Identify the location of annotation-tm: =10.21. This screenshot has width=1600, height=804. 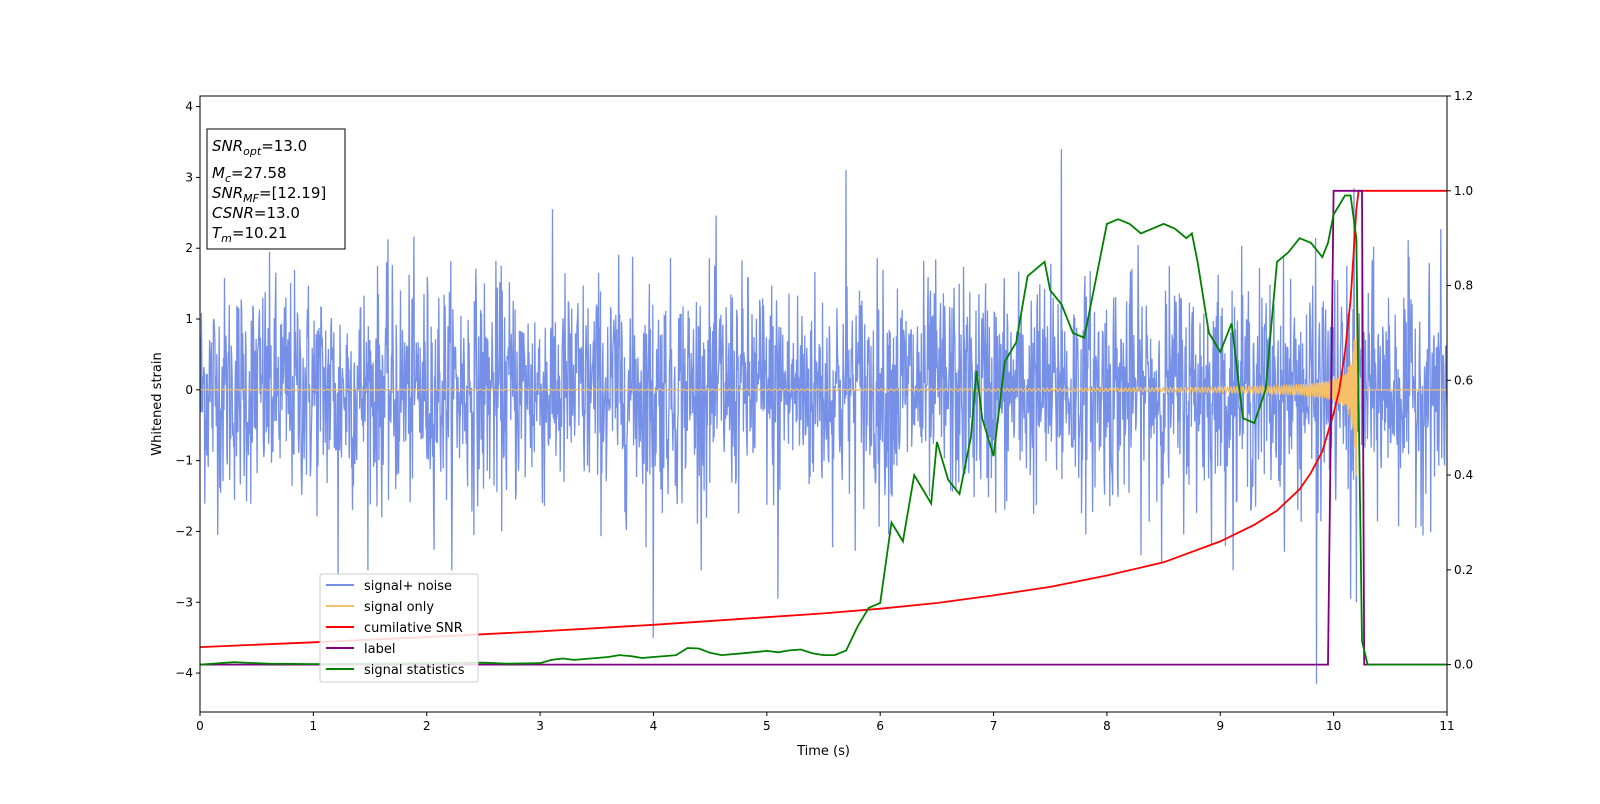
(260, 233).